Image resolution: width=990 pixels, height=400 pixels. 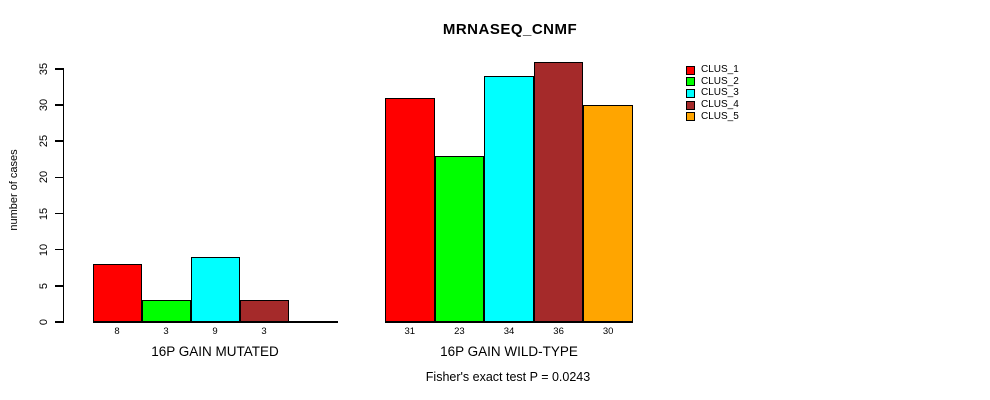 What do you see at coordinates (558, 331) in the screenshot?
I see `bar-value-label: 36` at bounding box center [558, 331].